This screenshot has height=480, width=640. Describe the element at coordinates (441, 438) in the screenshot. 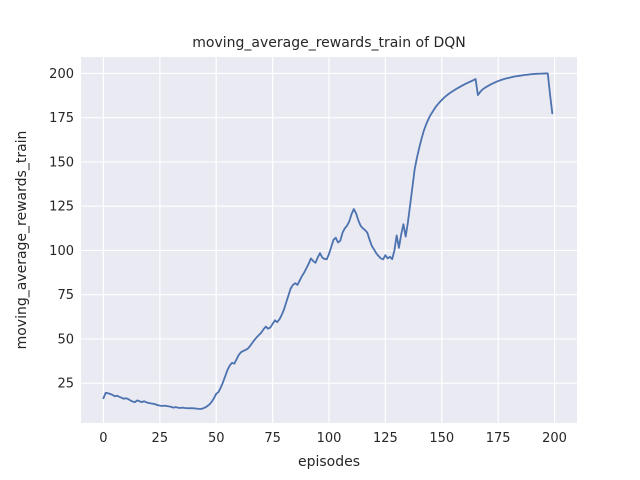

I see `x-tick-label: 150` at that location.